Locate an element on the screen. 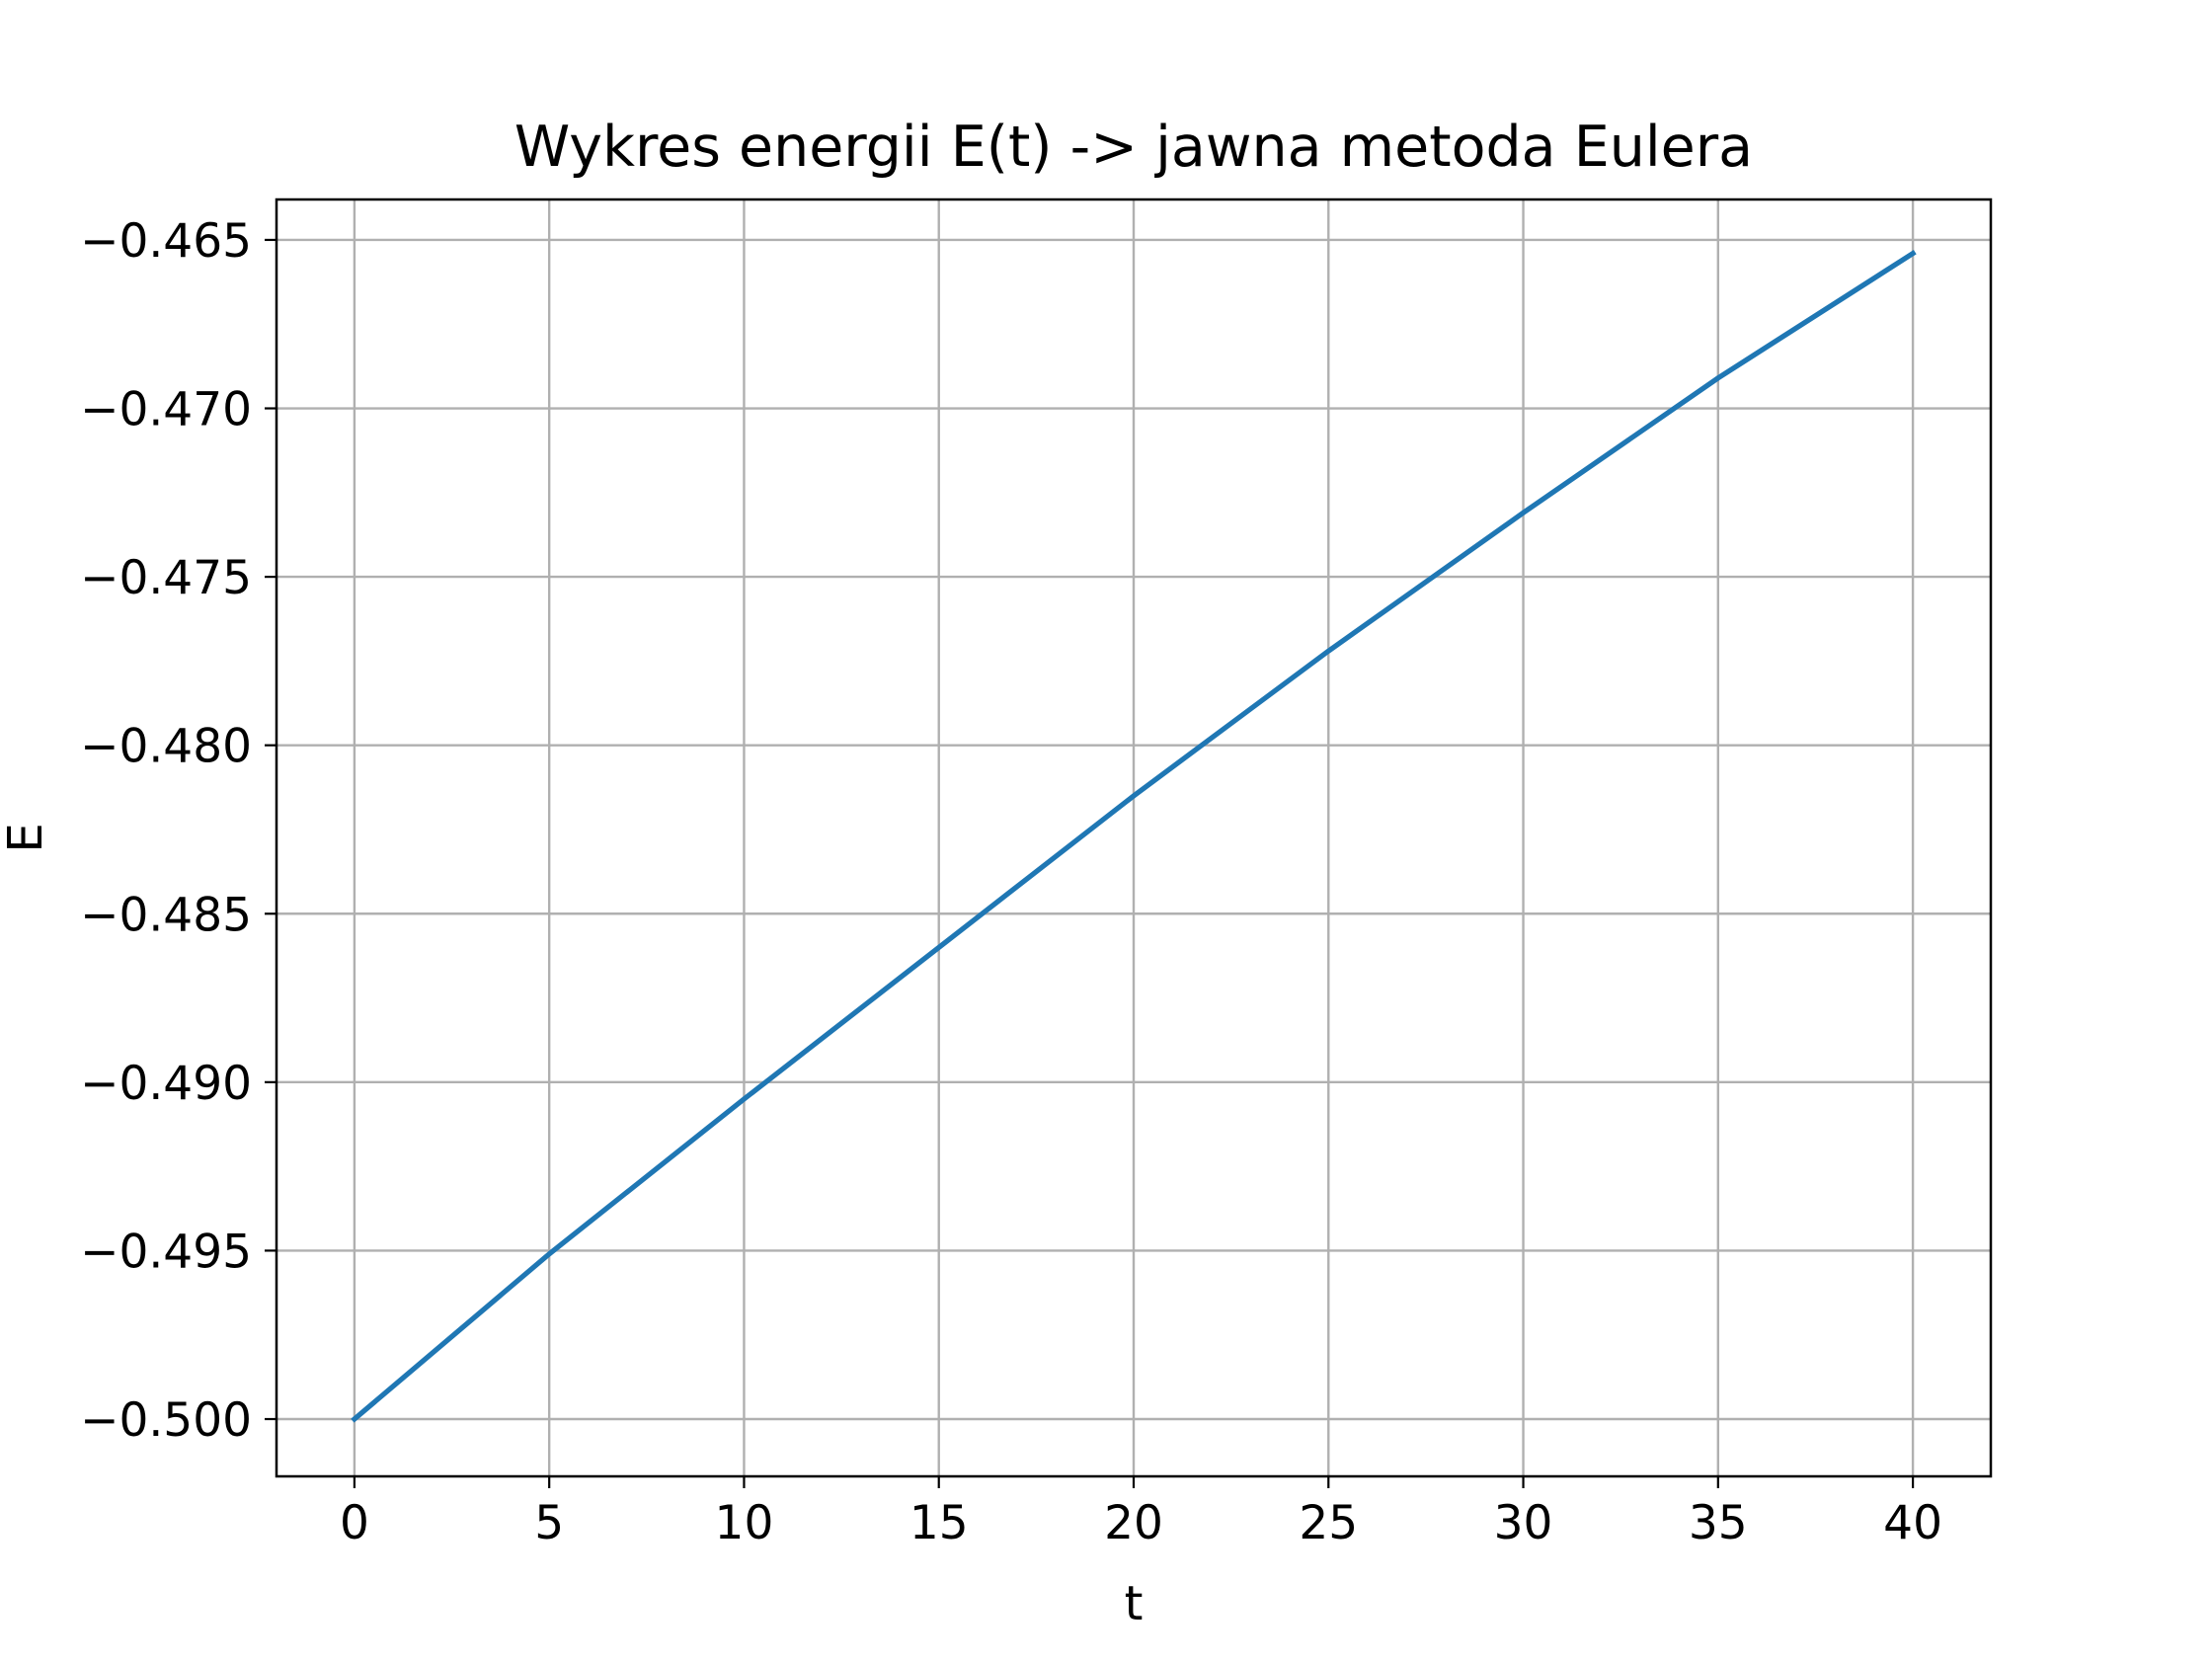 The height and width of the screenshot is (1663, 2212). y-tick-label: −0.470 is located at coordinates (166, 410).